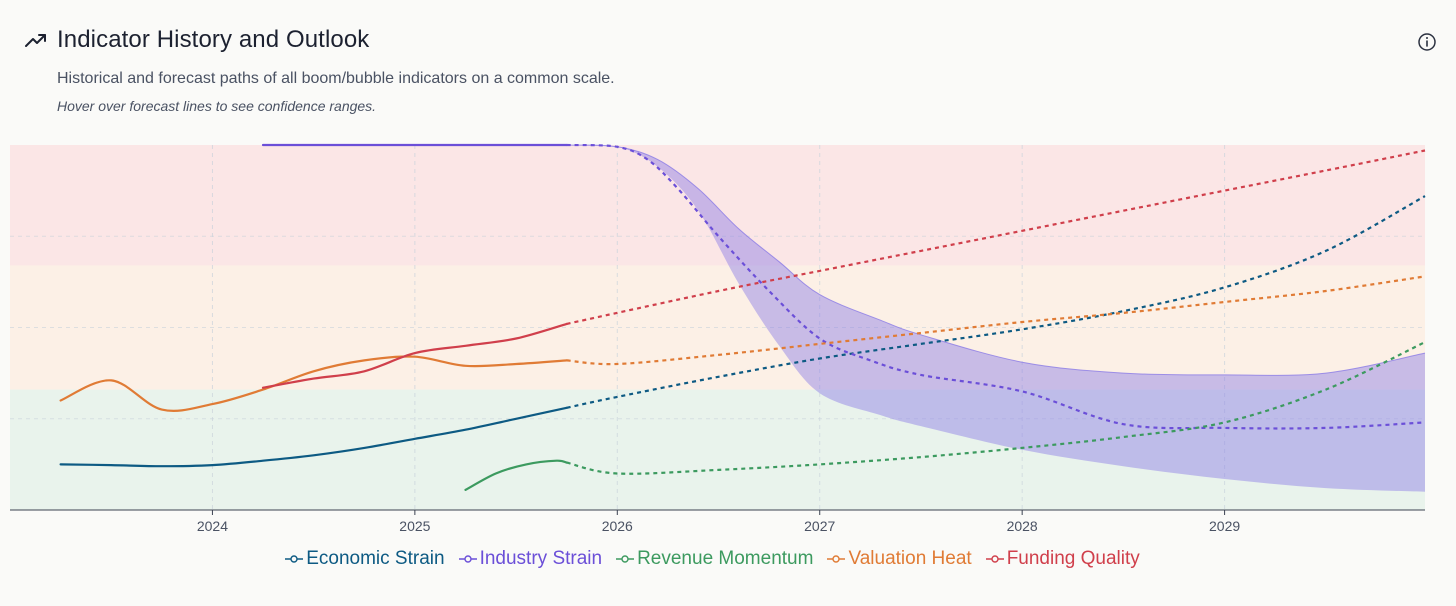  What do you see at coordinates (1022, 526) in the screenshot?
I see `x-axis-tick-label: 2028` at bounding box center [1022, 526].